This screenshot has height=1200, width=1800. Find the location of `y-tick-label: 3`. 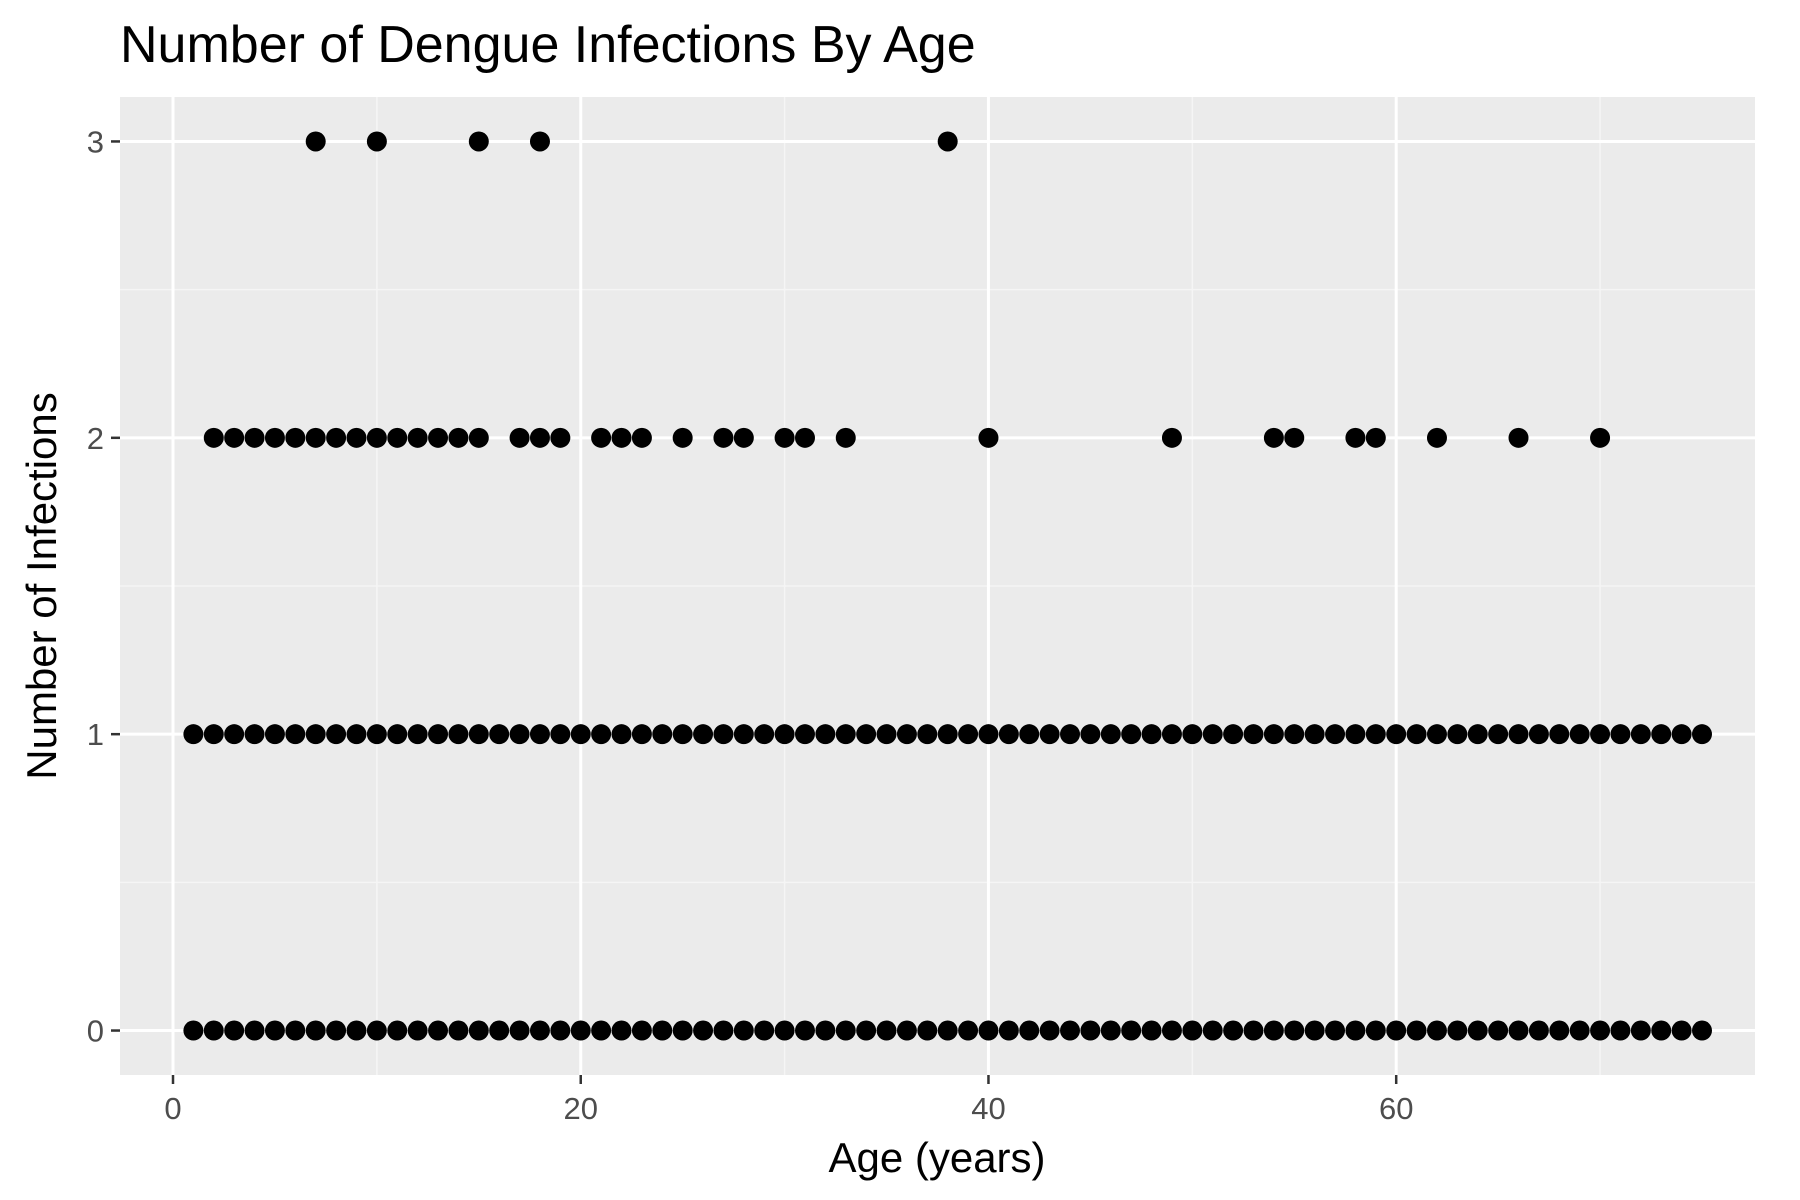

y-tick-label: 3 is located at coordinates (95, 141).